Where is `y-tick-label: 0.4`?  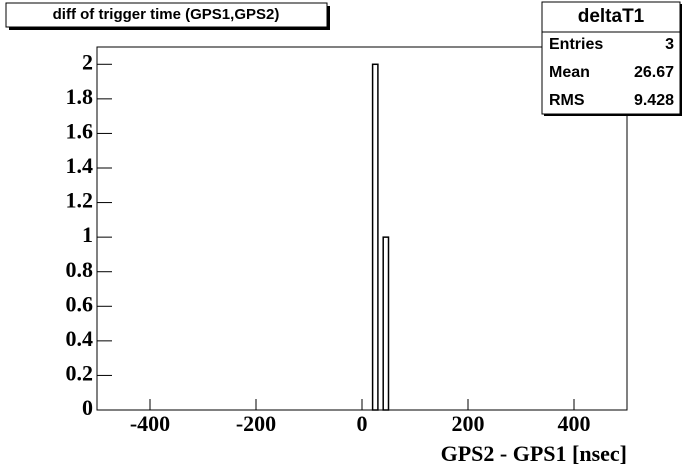
y-tick-label: 0.4 is located at coordinates (80, 338).